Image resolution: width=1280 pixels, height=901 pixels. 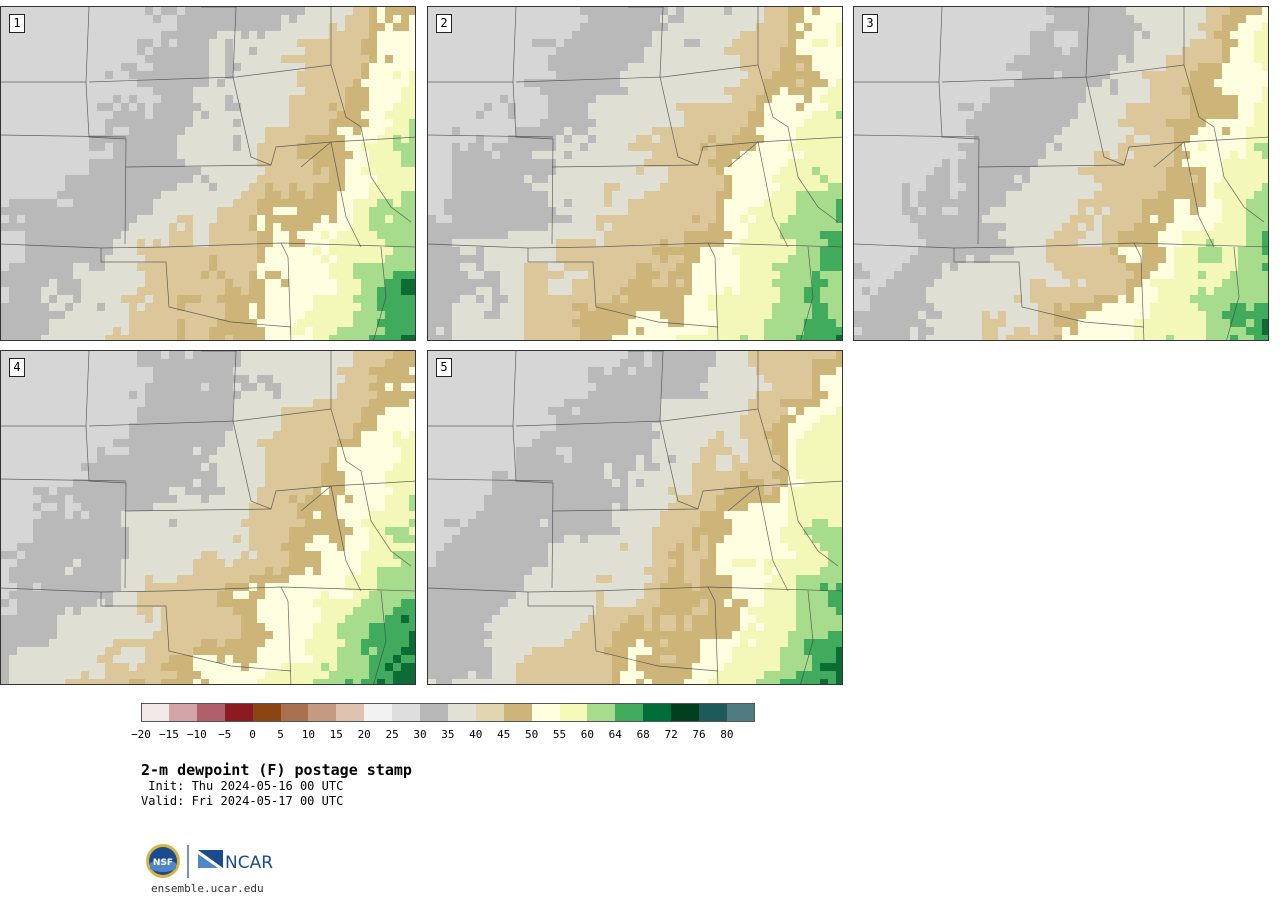 I want to click on colorbar-tick-label: 72, so click(x=671, y=734).